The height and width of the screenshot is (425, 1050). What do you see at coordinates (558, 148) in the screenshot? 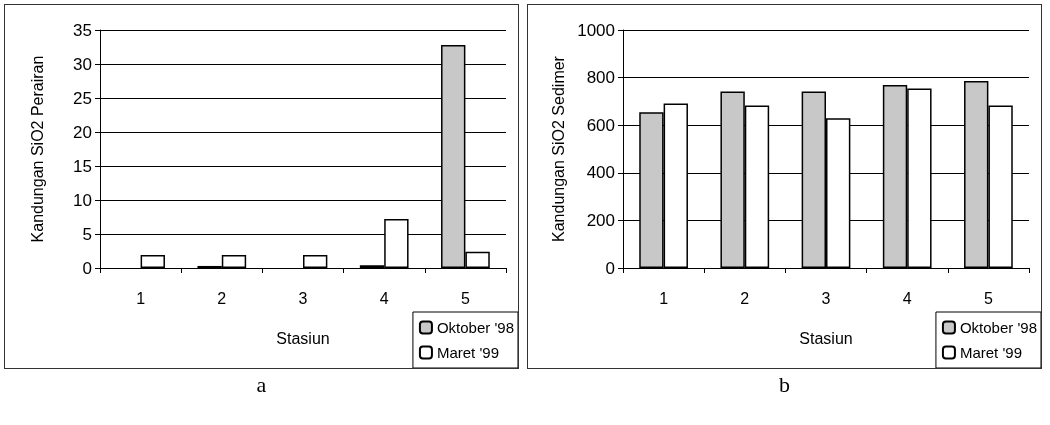
I see `y-axis-title: Kandungan SiO2 Sedimer` at bounding box center [558, 148].